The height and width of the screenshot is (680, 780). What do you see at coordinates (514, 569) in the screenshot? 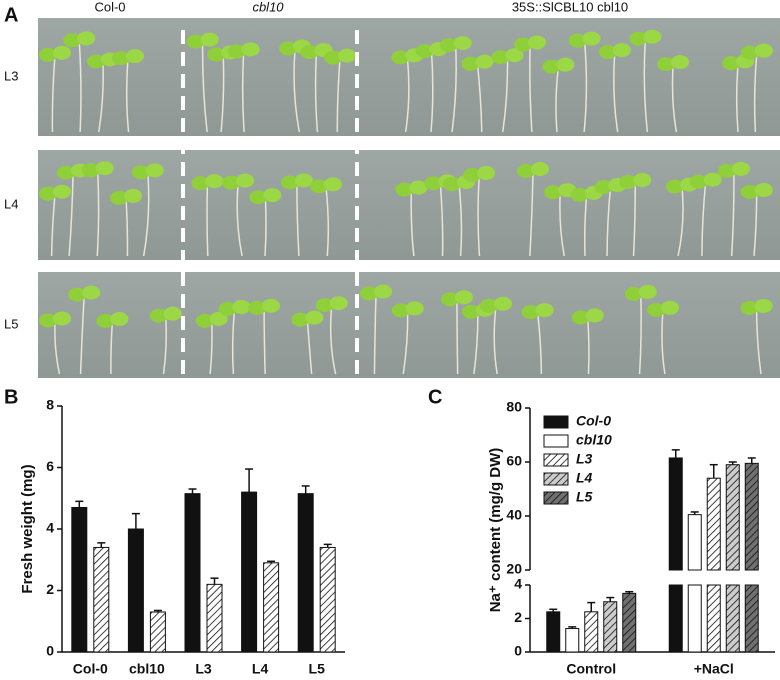
I see `y-tick-label: 20` at bounding box center [514, 569].